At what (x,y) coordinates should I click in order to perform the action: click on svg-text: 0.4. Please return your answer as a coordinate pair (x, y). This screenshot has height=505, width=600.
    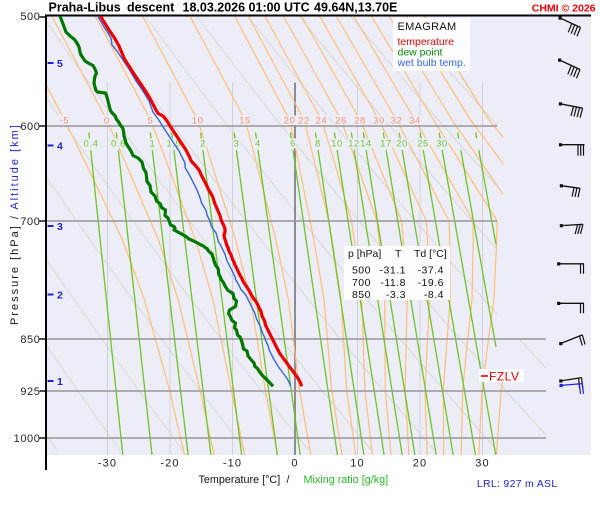
    Looking at the image, I should click on (90, 144).